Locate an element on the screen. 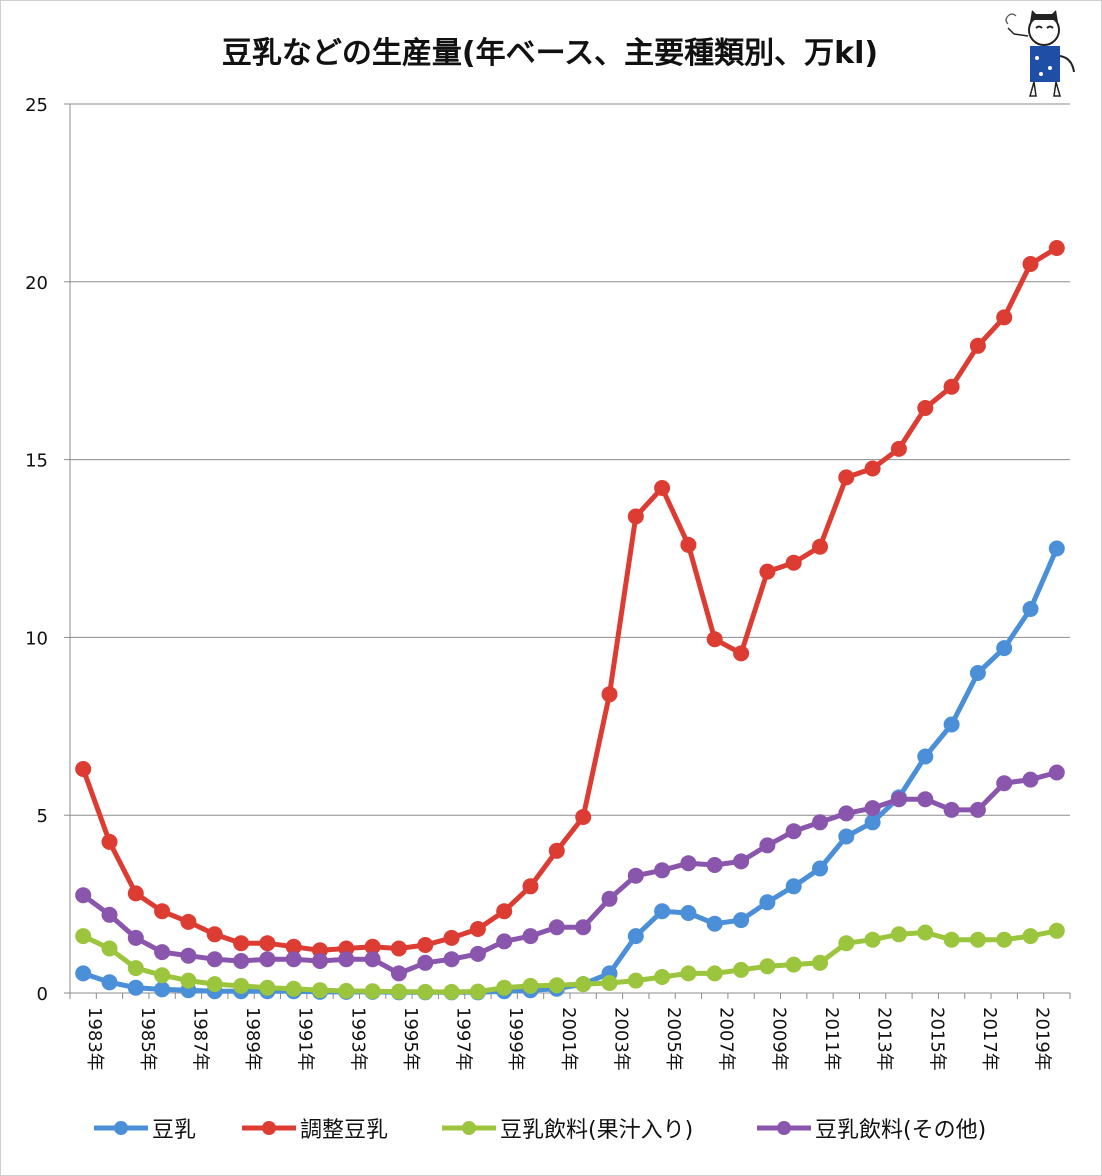  chart-title: 豆乳などの生産量(年ベース、主要種類別、万kl) is located at coordinates (550, 53).